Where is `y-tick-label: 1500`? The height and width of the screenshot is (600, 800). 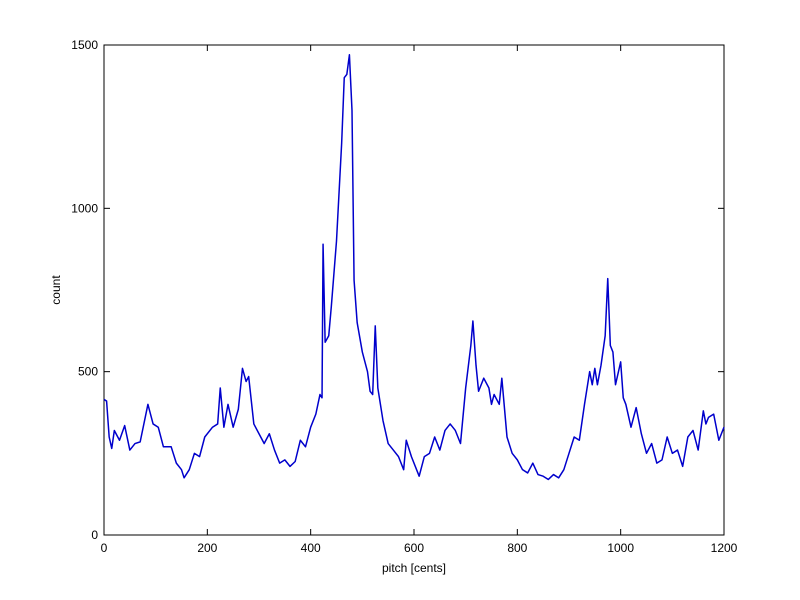
y-tick-label: 1500 is located at coordinates (84, 45).